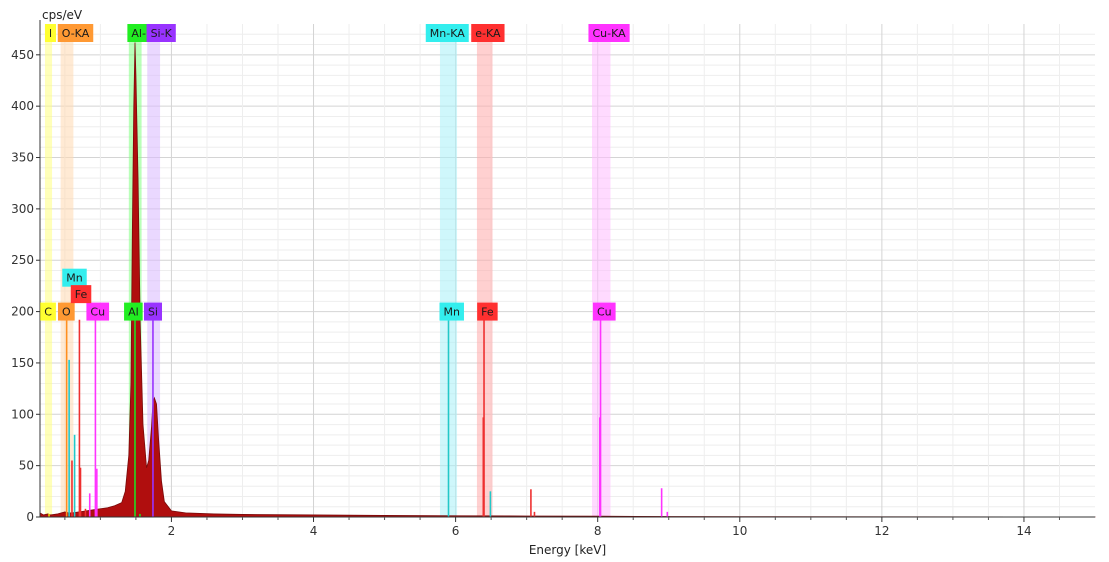 This screenshot has height=562, width=1109. I want to click on line-label-text: e-KA, so click(488, 33).